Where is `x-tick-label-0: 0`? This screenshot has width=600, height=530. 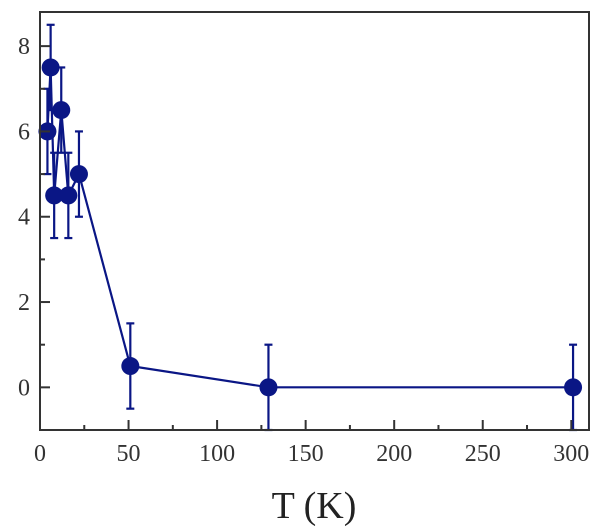 x-tick-label-0: 0 is located at coordinates (40, 454).